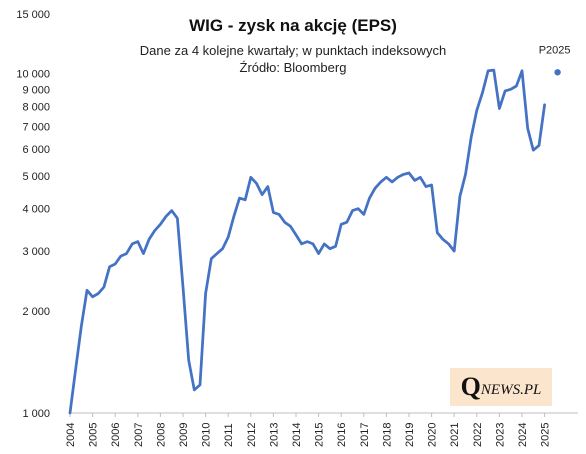  What do you see at coordinates (365, 435) in the screenshot?
I see `x-tick-label: 2017` at bounding box center [365, 435].